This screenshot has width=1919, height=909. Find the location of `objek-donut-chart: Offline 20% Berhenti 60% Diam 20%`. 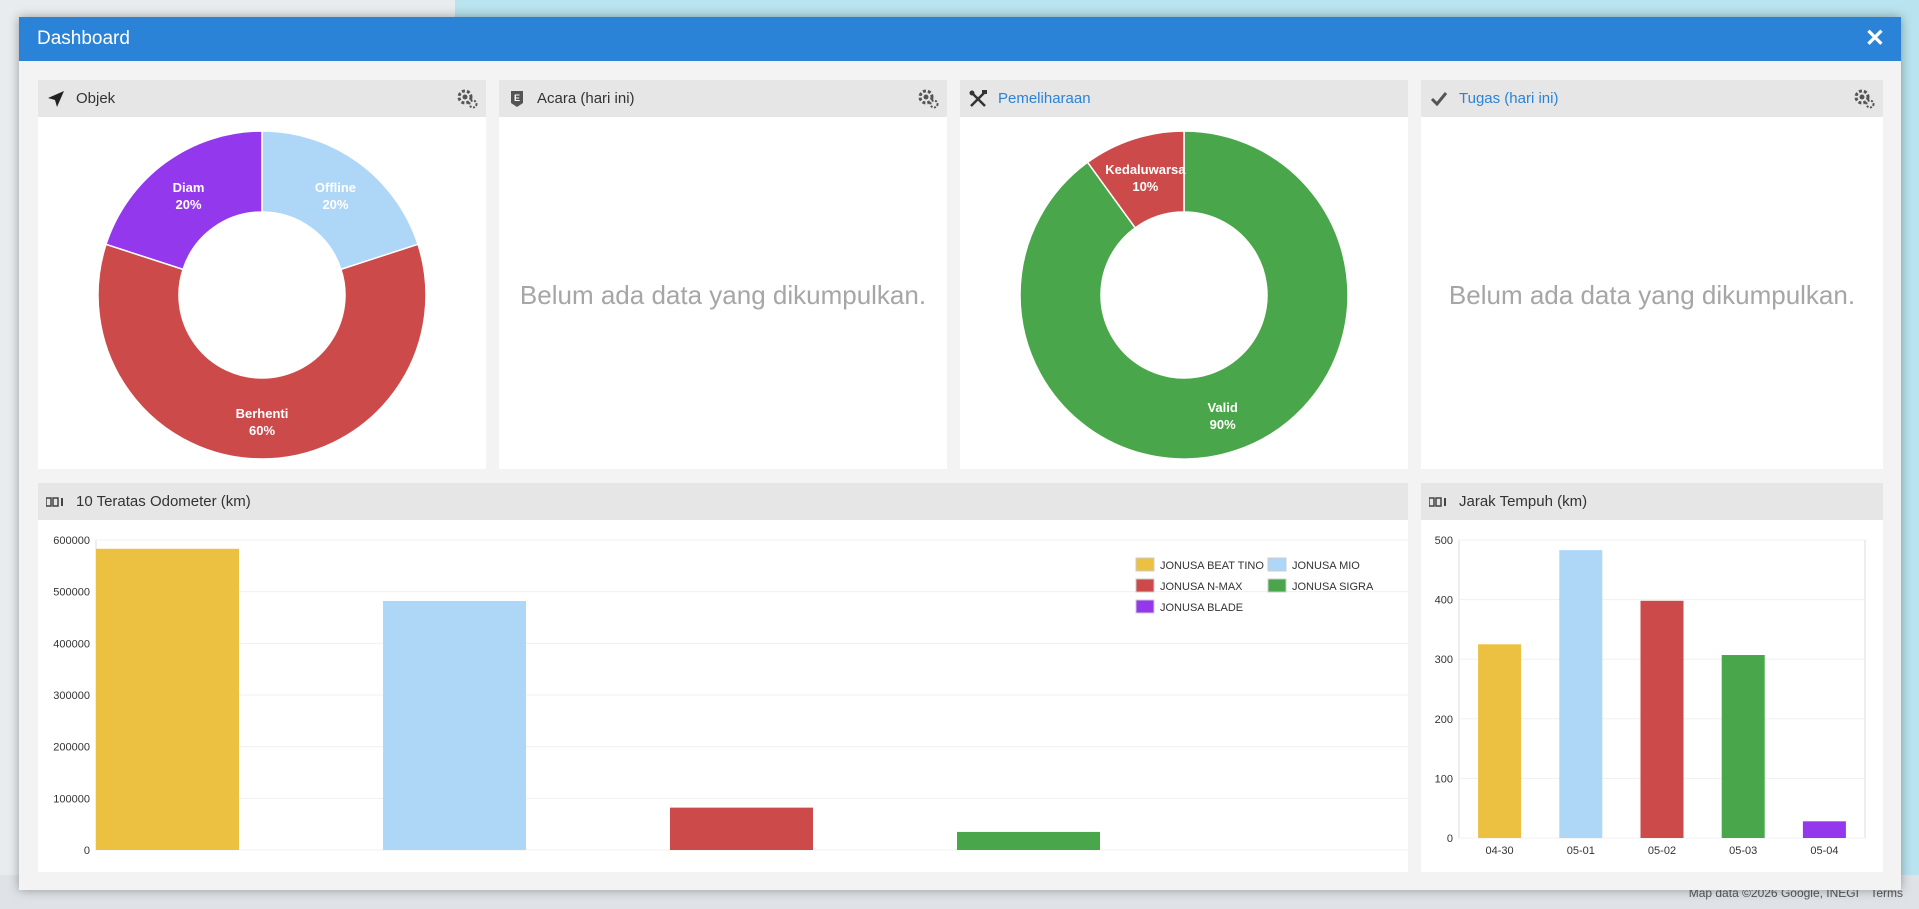

objek-donut-chart: Offline 20% Berhenti 60% Diam 20% is located at coordinates (262, 295).